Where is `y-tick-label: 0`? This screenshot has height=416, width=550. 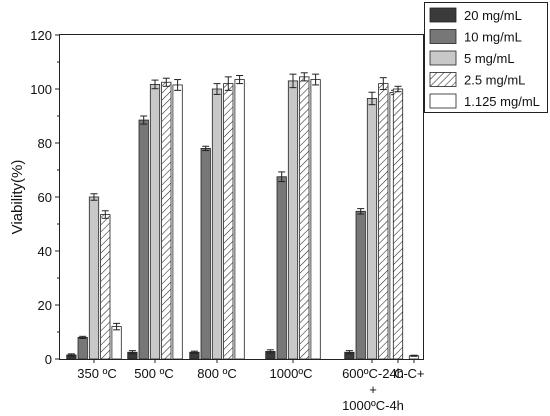 y-tick-label: 0 is located at coordinates (48, 359).